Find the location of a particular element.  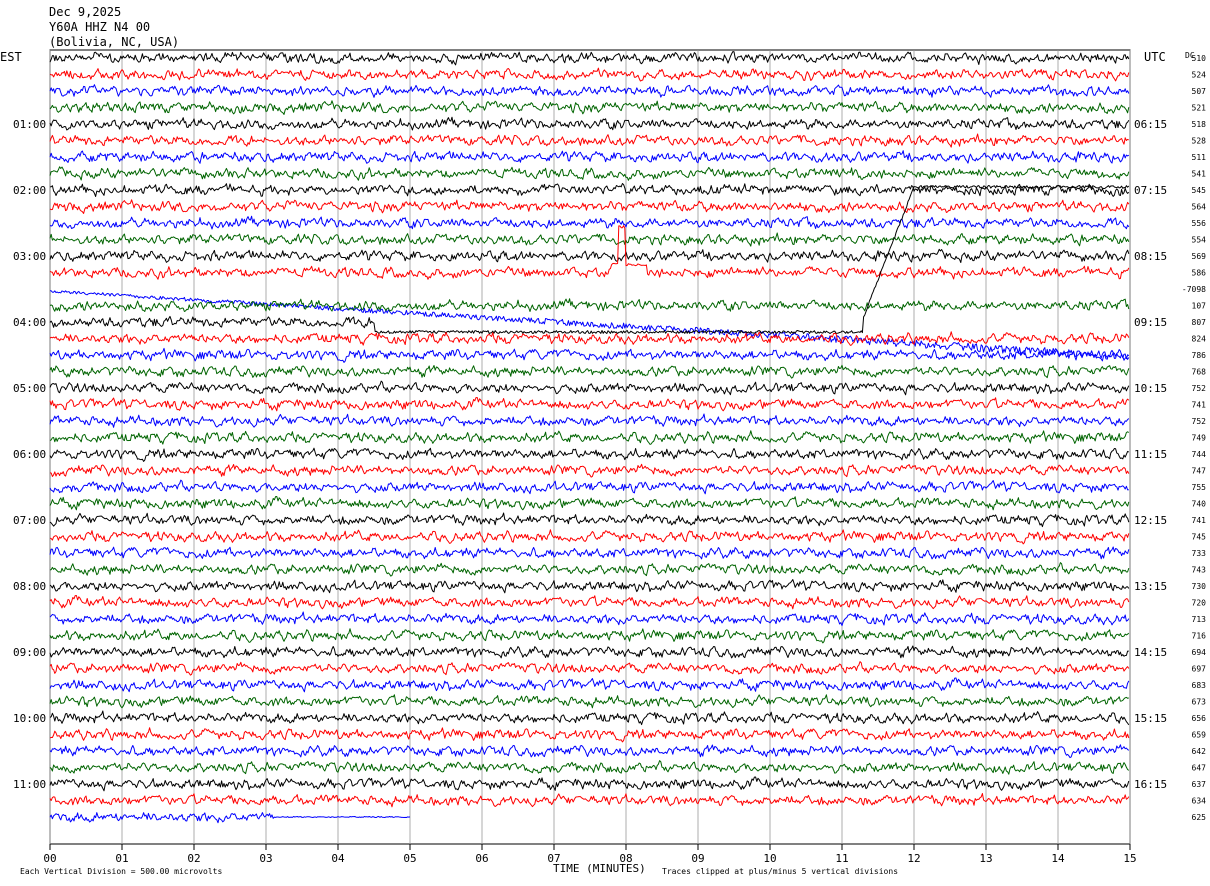

x-tick-label: 12 is located at coordinates (913, 858).